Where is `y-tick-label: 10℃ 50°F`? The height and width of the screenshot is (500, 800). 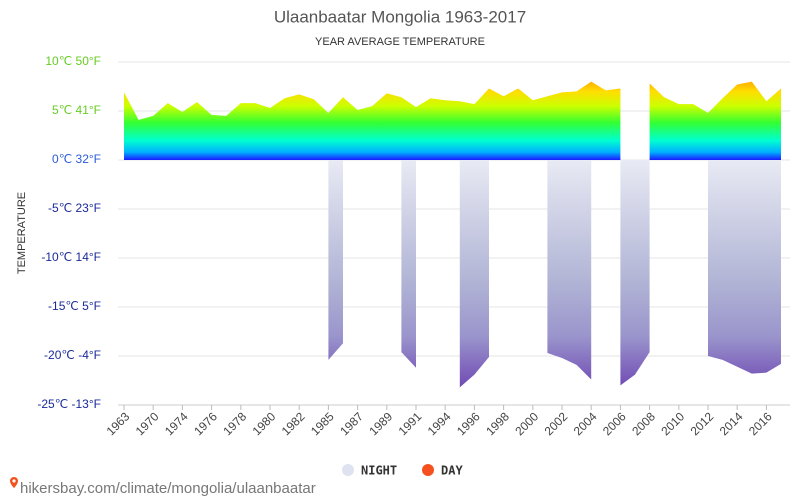
y-tick-label: 10℃ 50°F is located at coordinates (73, 61).